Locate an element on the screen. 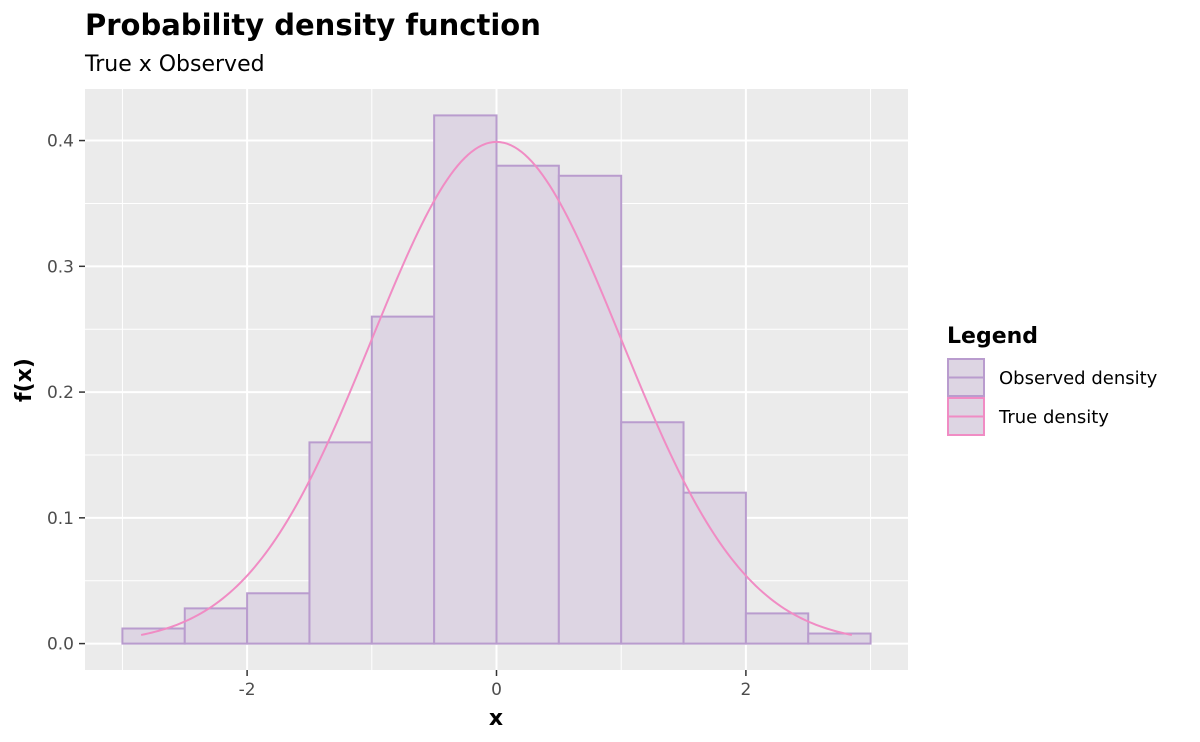 The image size is (1200, 742). x-tick-label: -2 is located at coordinates (247, 690).